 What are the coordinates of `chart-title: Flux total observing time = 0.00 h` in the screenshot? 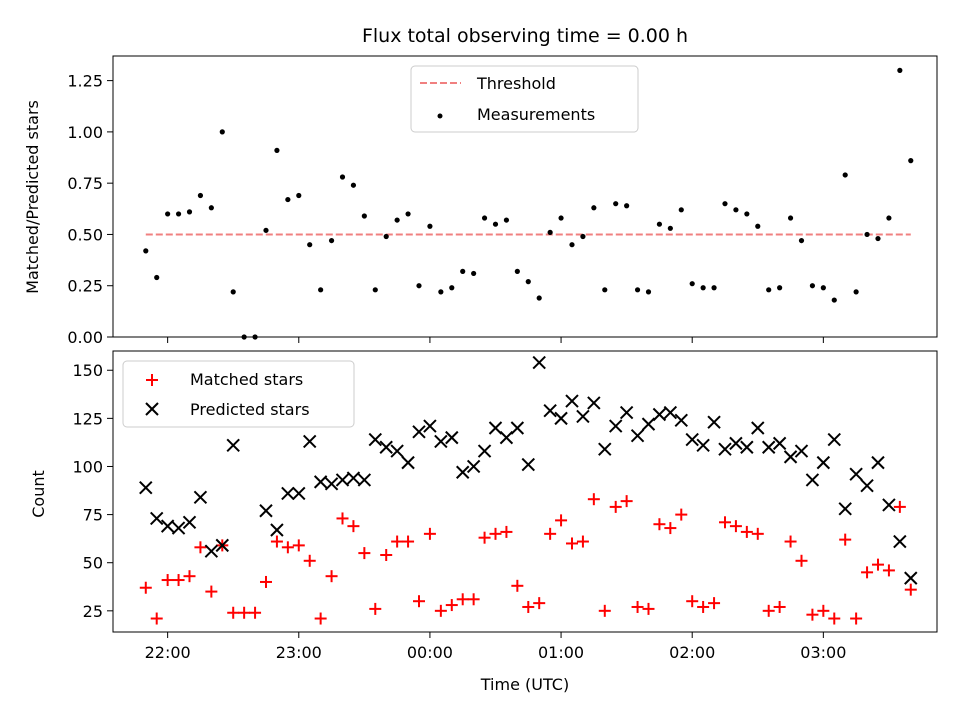 It's located at (525, 36).